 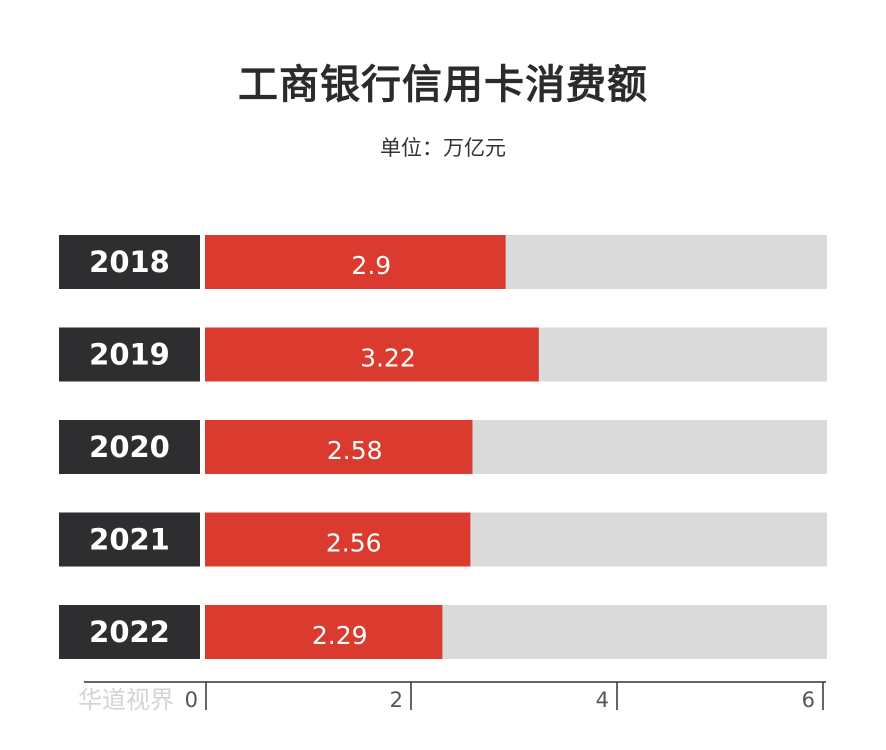 I want to click on value-label: 2.56, so click(x=354, y=543).